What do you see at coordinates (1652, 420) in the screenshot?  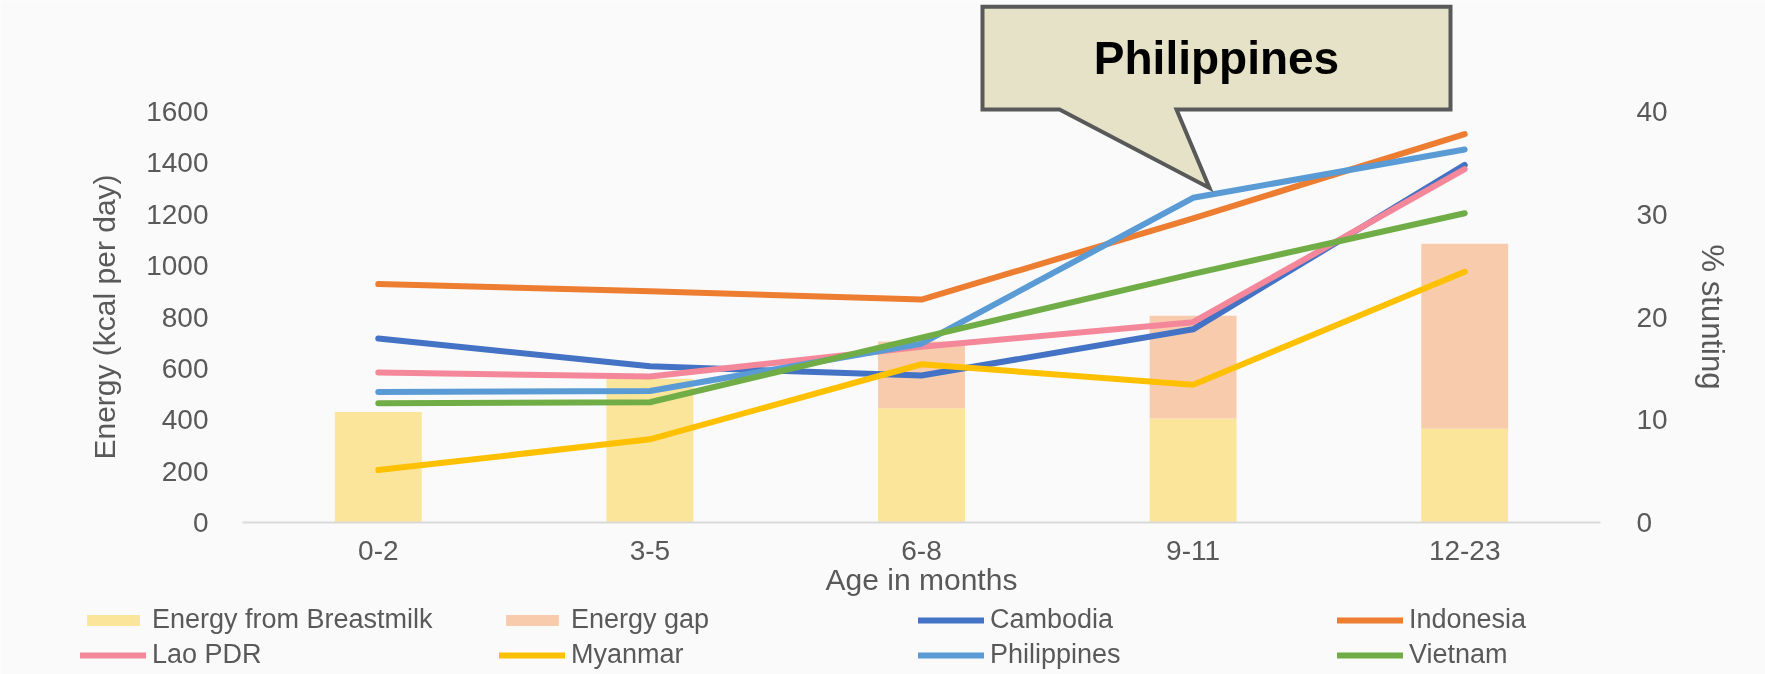 I see `y2-tick-label: 10` at bounding box center [1652, 420].